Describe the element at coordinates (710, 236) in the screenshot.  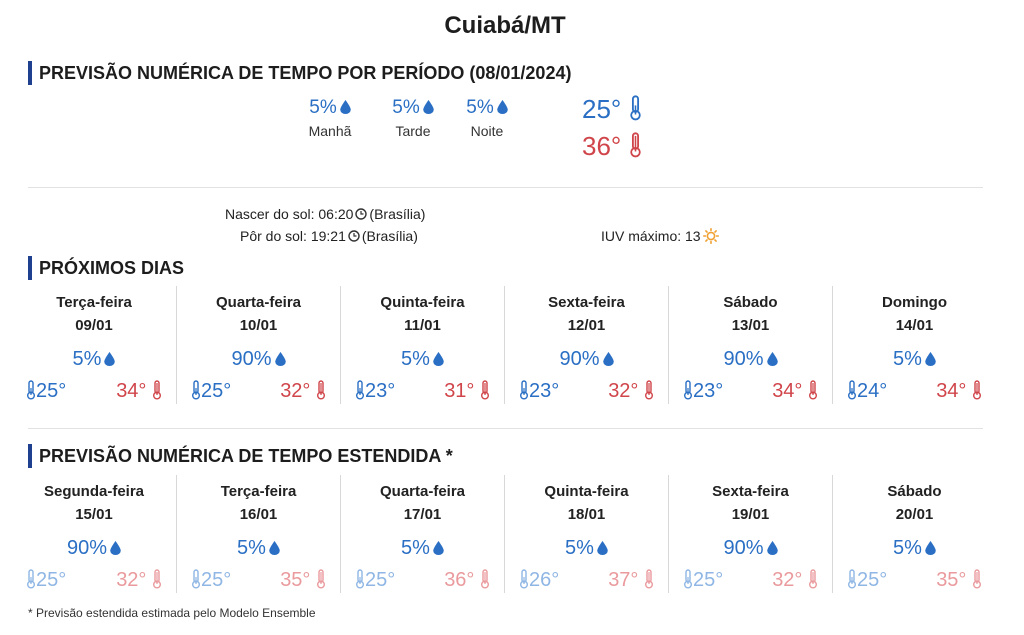
I see `sun-icon` at that location.